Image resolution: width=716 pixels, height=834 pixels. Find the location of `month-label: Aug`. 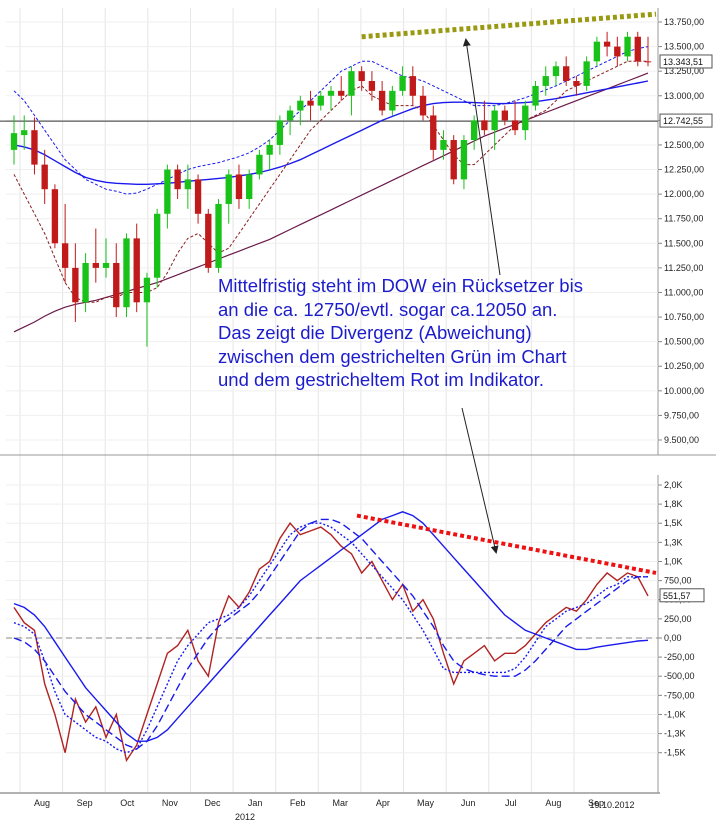

month-label: Aug is located at coordinates (42, 803).